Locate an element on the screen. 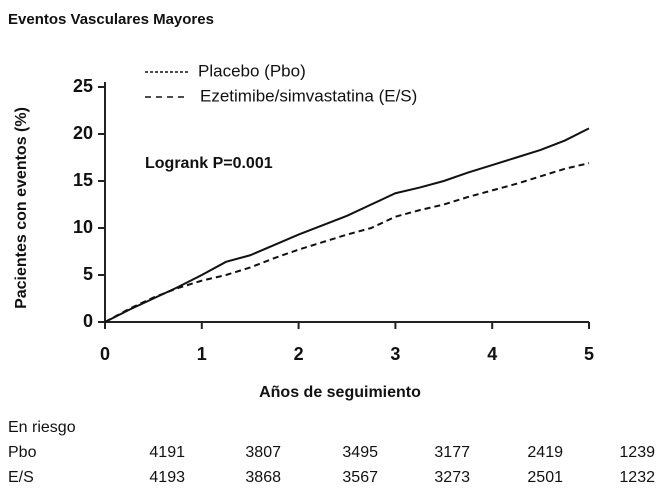 This screenshot has height=491, width=660. x-axis-label: Años de seguimiento is located at coordinates (340, 392).